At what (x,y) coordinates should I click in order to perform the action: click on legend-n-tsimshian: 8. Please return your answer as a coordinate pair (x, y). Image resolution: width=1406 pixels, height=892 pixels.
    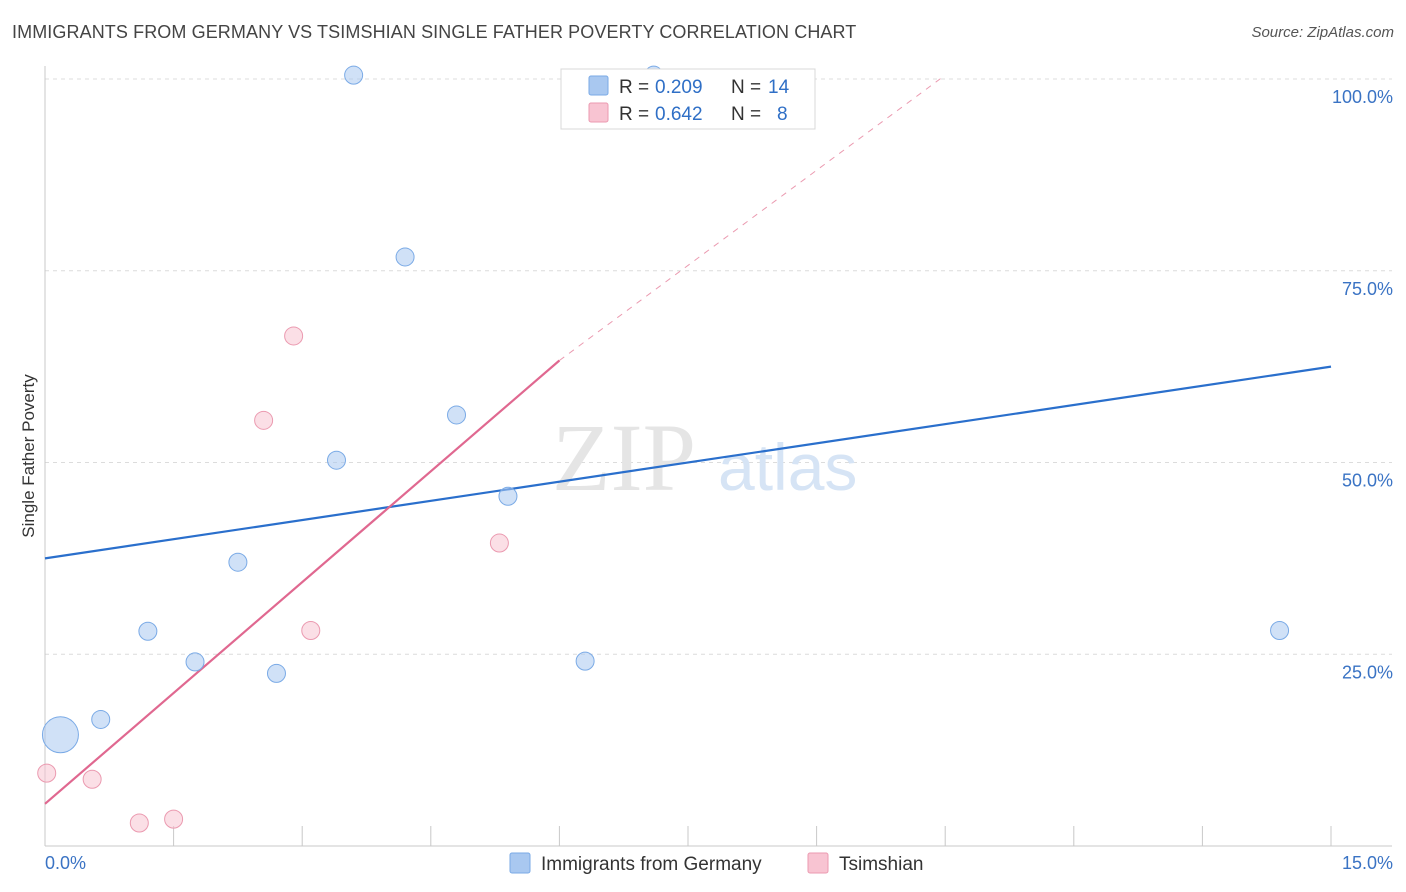
    Looking at the image, I should click on (782, 114).